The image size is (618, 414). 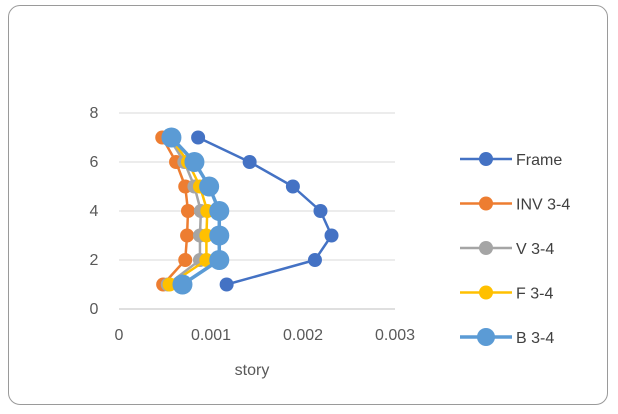 I want to click on x-tick-label: 0.001, so click(x=211, y=335).